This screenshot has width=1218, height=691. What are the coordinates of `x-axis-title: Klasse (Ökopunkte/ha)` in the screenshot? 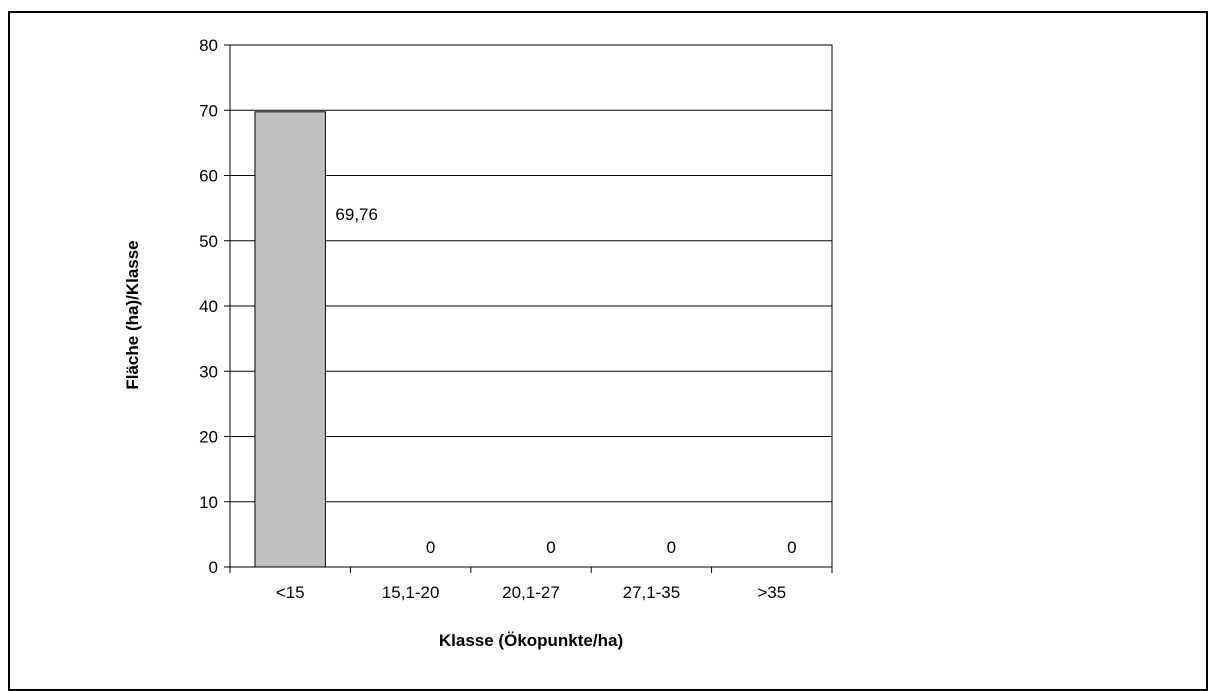 It's located at (531, 640).